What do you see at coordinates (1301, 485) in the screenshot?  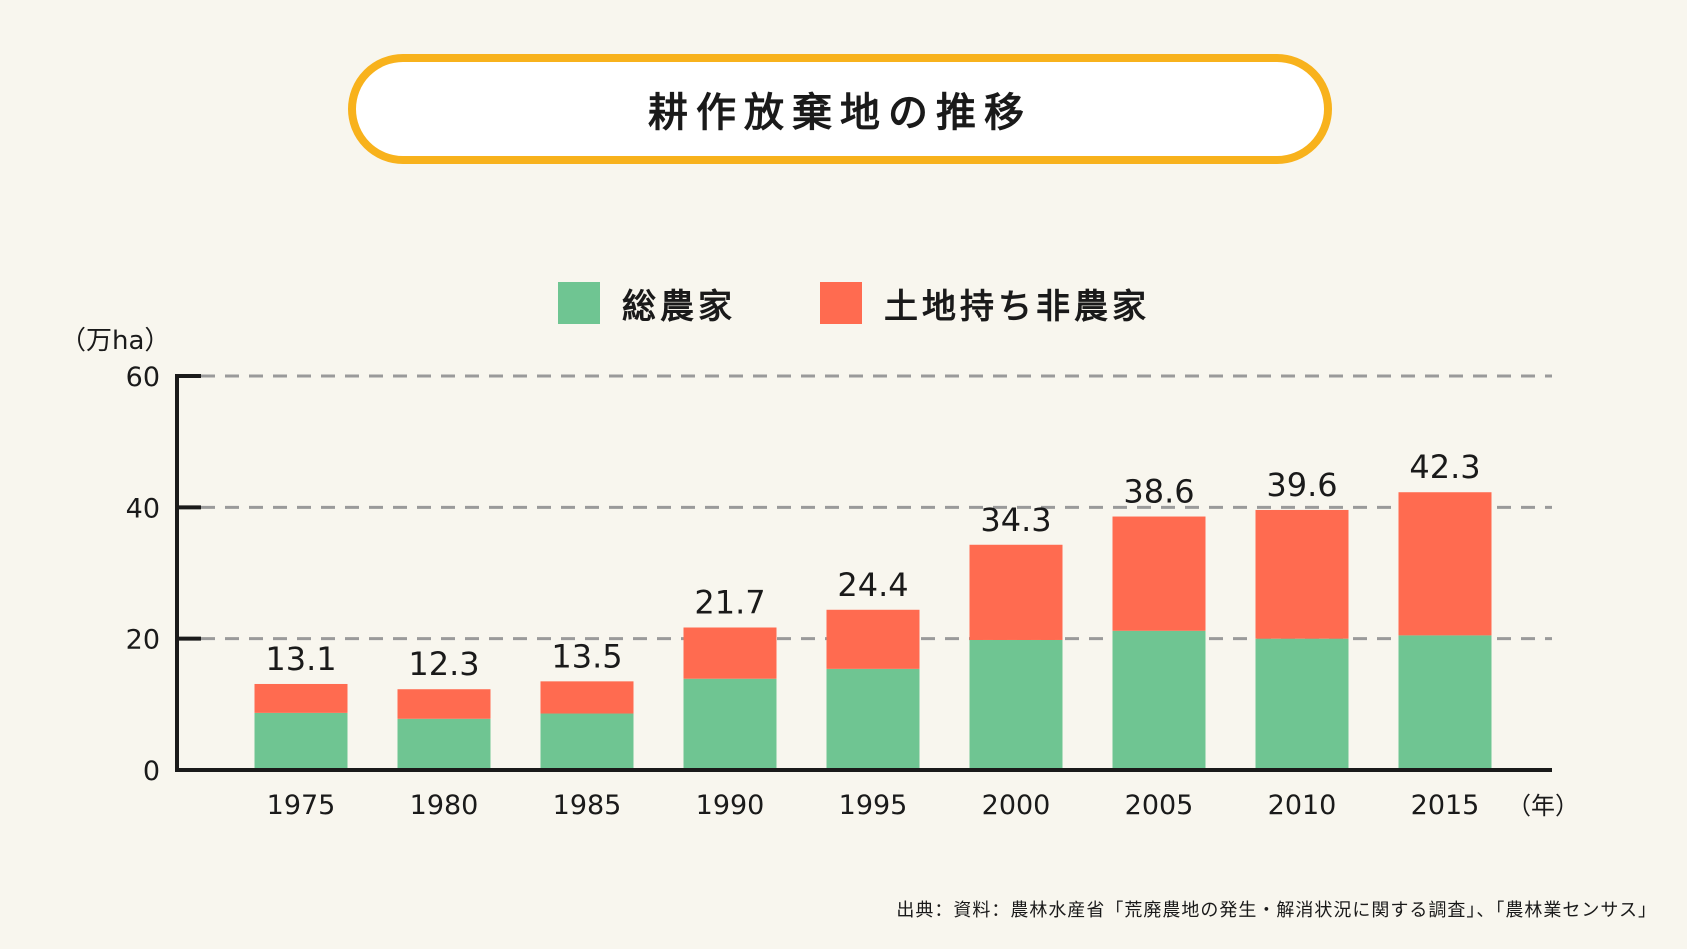 I see `data-label-2010: 39.6` at bounding box center [1301, 485].